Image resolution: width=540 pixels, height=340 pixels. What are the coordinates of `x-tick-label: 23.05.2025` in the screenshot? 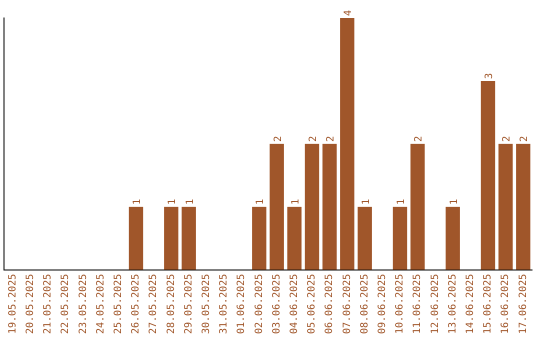 It's located at (83, 304).